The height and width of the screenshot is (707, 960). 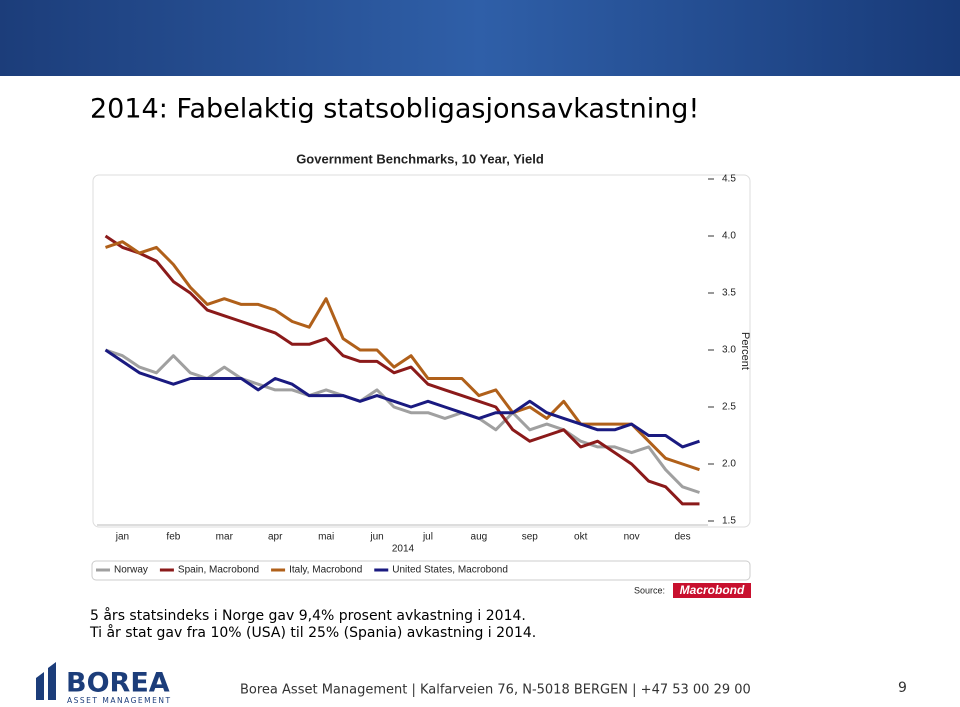 I want to click on x-tick-label: mai, so click(x=326, y=537).